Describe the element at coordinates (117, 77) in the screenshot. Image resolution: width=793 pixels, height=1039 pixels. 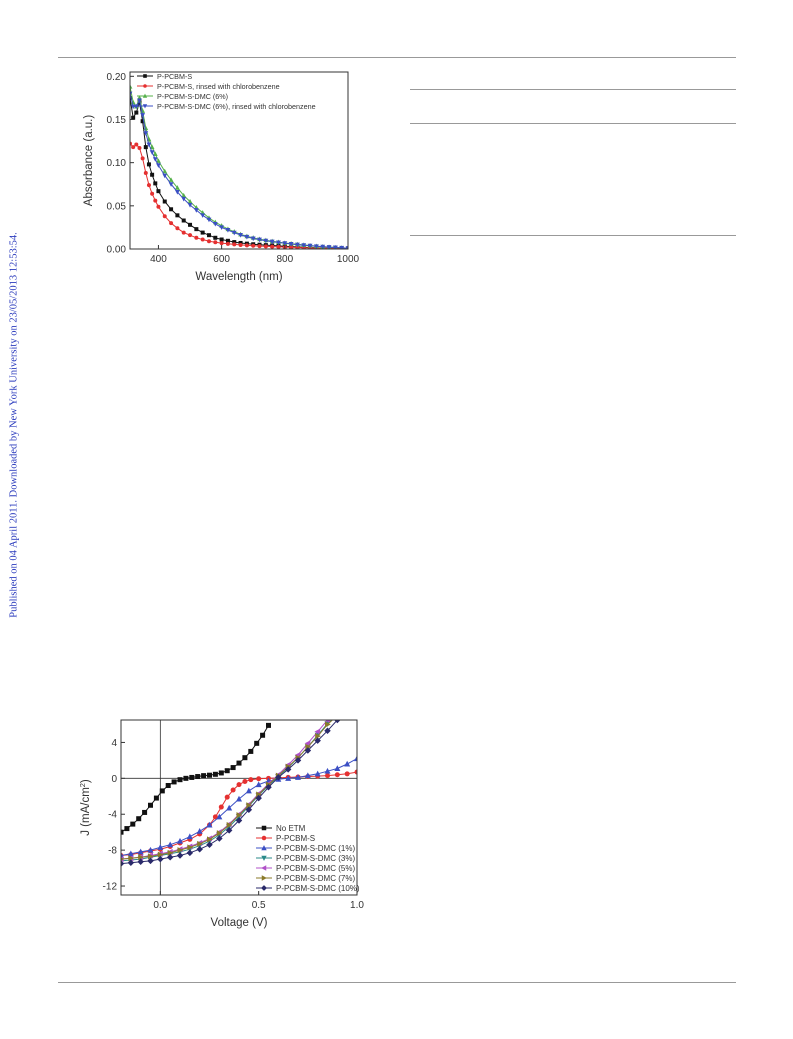
I see `y-tick-label: 0.20` at that location.